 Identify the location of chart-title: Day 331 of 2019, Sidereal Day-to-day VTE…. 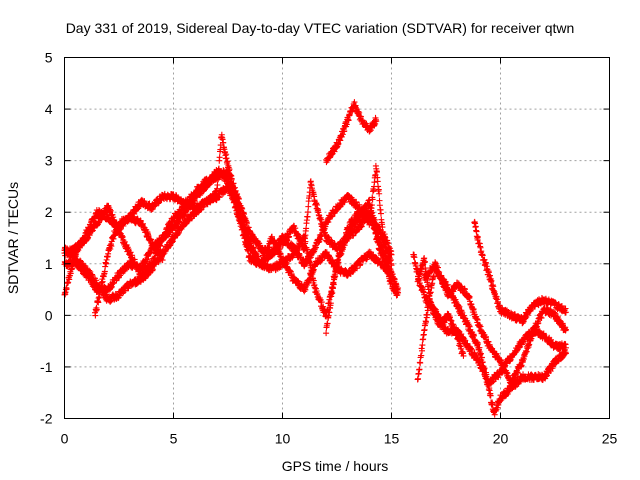
(320, 28).